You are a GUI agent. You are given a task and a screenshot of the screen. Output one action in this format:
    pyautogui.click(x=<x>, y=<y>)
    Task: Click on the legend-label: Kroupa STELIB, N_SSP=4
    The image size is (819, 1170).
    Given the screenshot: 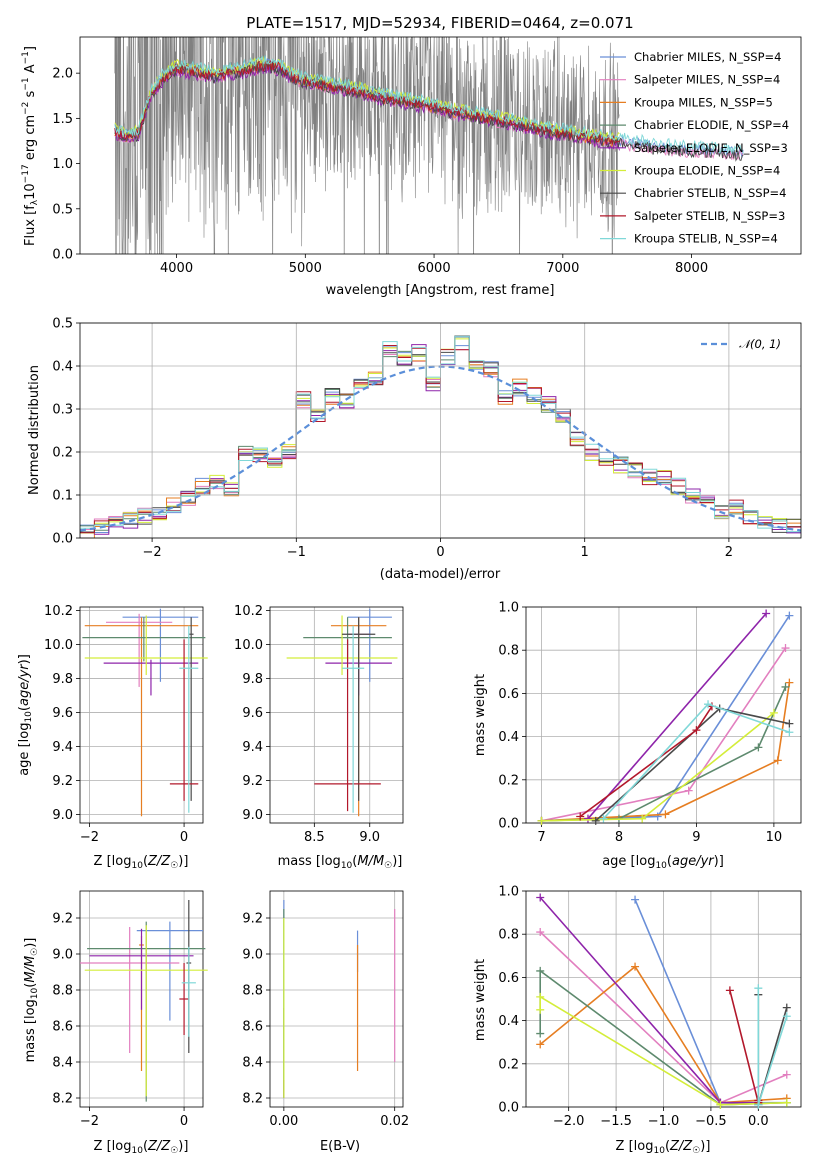 What is the action you would take?
    pyautogui.click(x=706, y=239)
    